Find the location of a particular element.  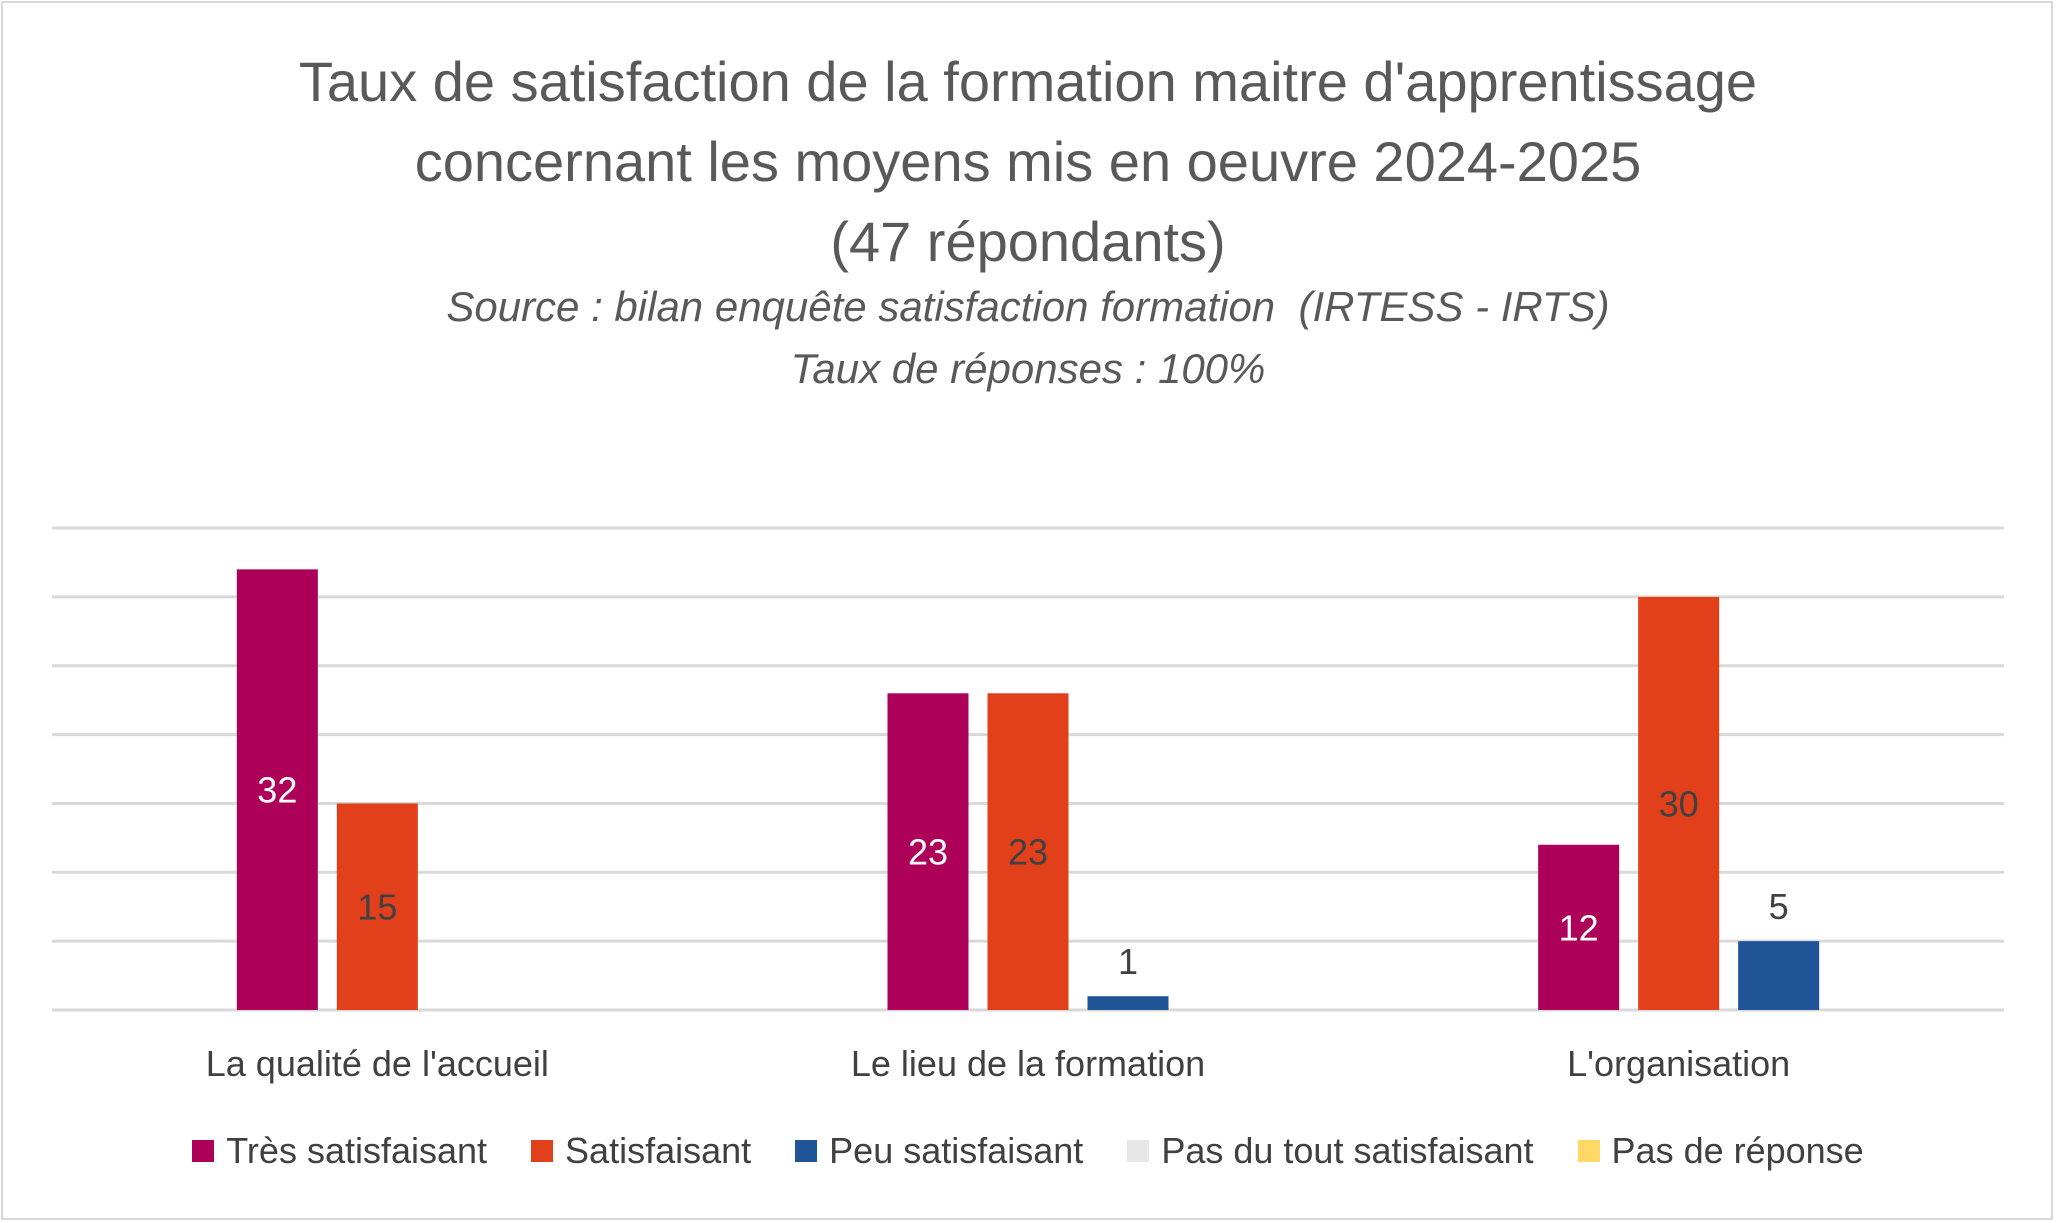

legend-label: Très satisfaisant is located at coordinates (357, 1150).